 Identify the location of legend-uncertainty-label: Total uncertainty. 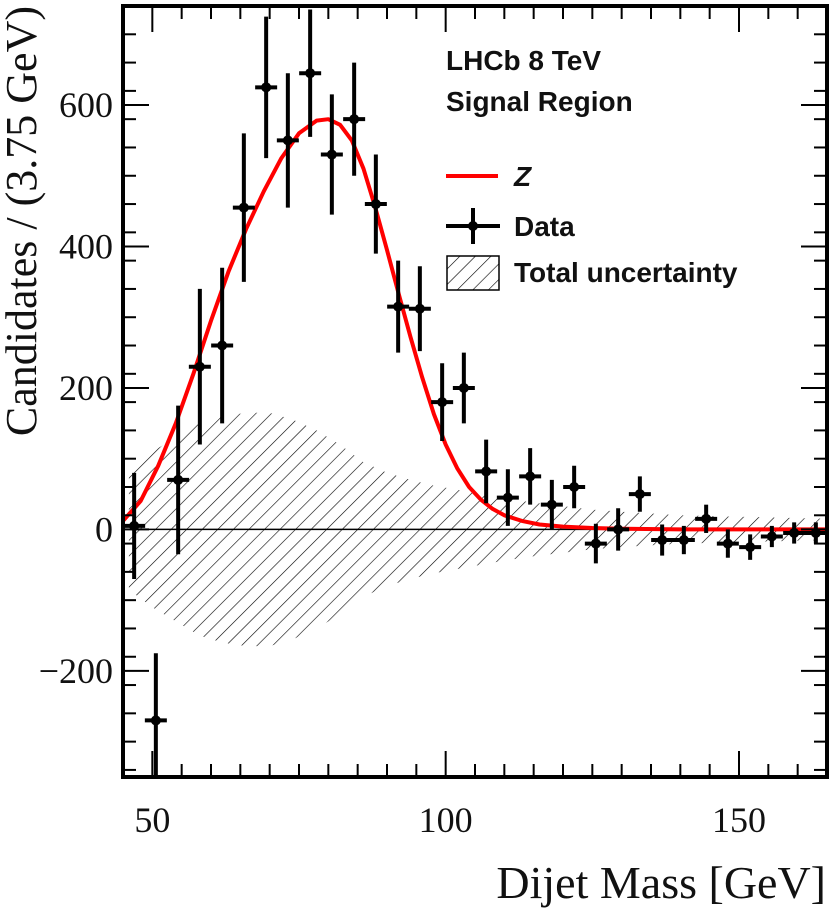
(626, 272).